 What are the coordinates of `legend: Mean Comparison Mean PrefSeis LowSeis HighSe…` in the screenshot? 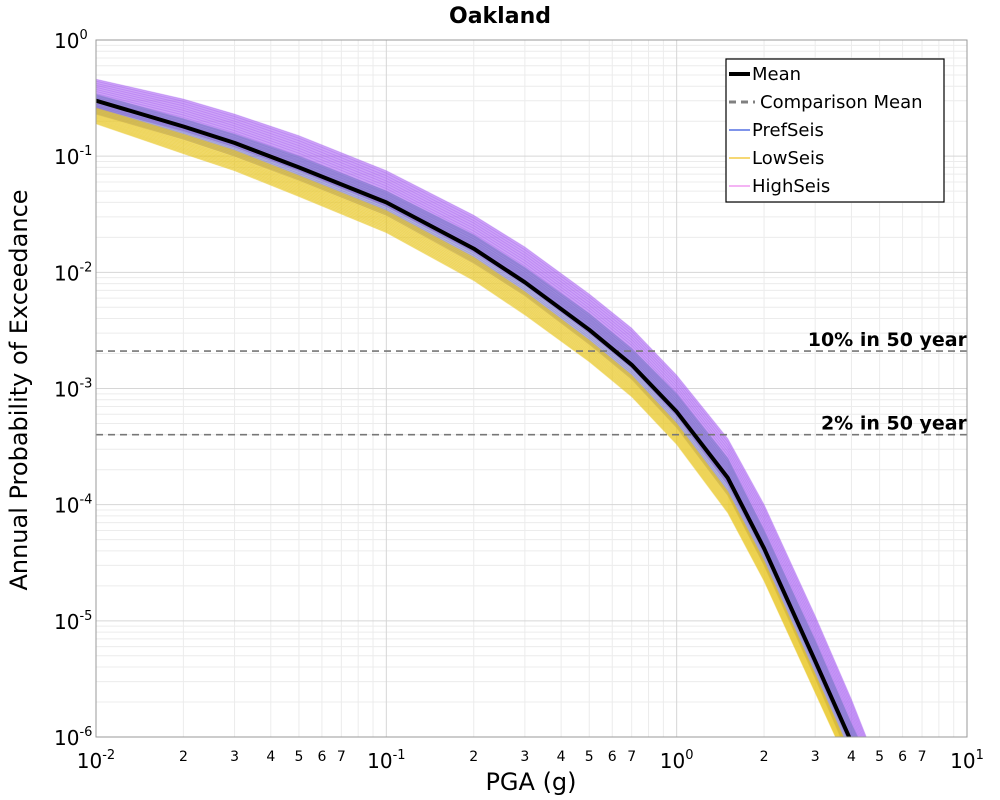 It's located at (835, 130).